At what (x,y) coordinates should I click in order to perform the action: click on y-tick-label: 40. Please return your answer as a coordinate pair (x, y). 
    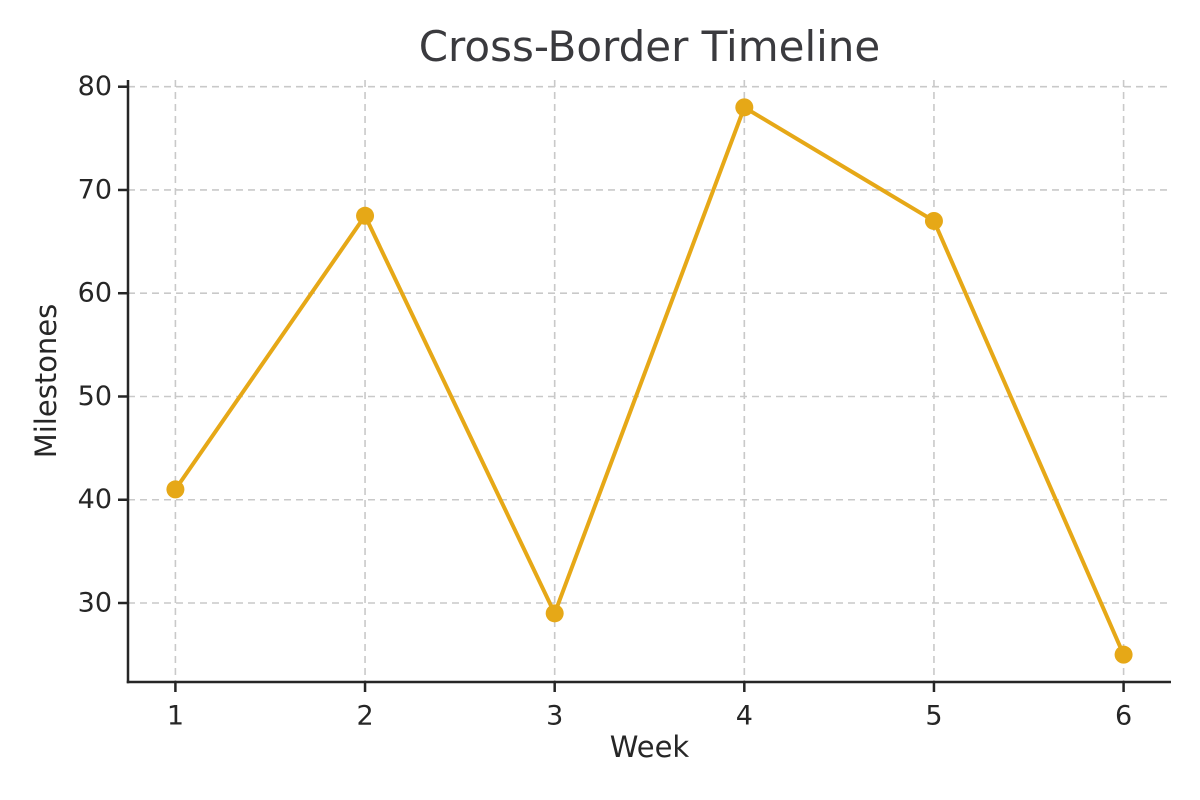
    Looking at the image, I should click on (95, 499).